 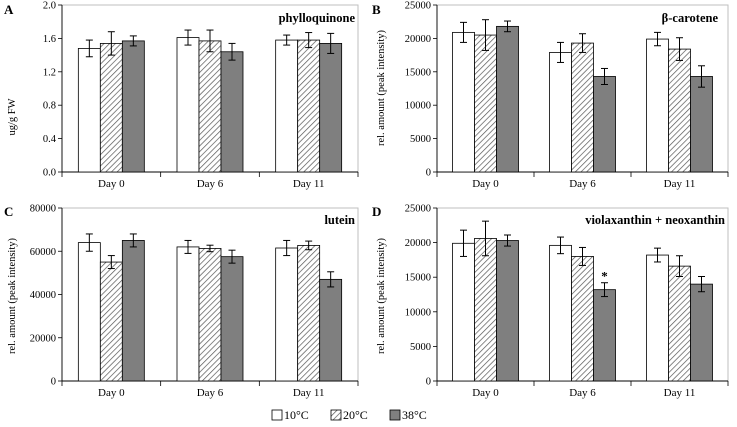 What do you see at coordinates (49, 173) in the screenshot?
I see `y-tick-label: 0.0` at bounding box center [49, 173].